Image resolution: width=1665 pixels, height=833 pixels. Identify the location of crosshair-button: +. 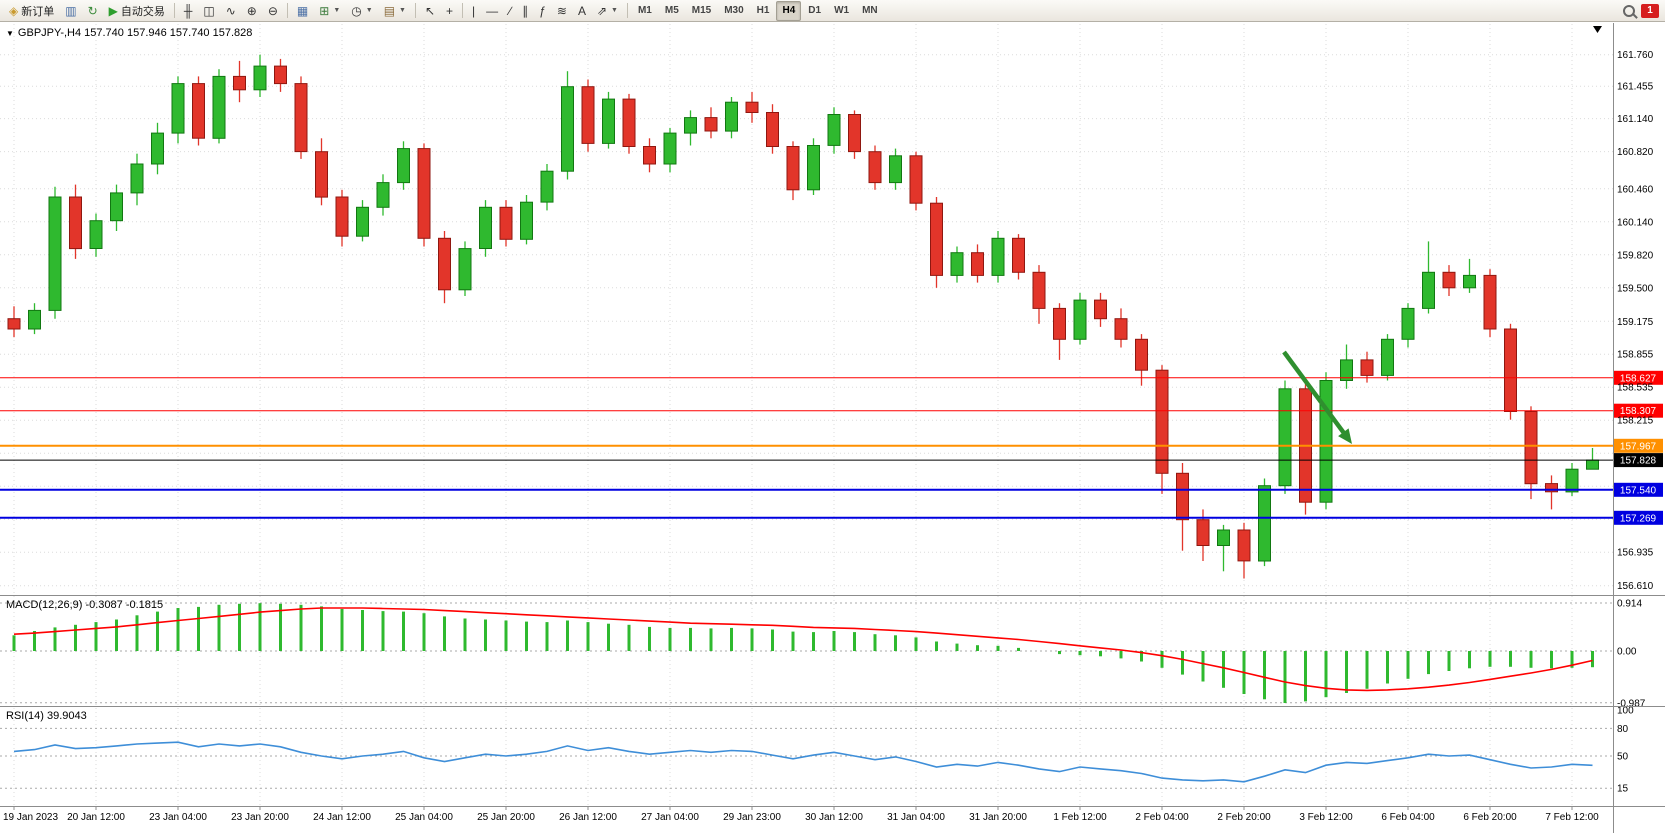
(449, 11).